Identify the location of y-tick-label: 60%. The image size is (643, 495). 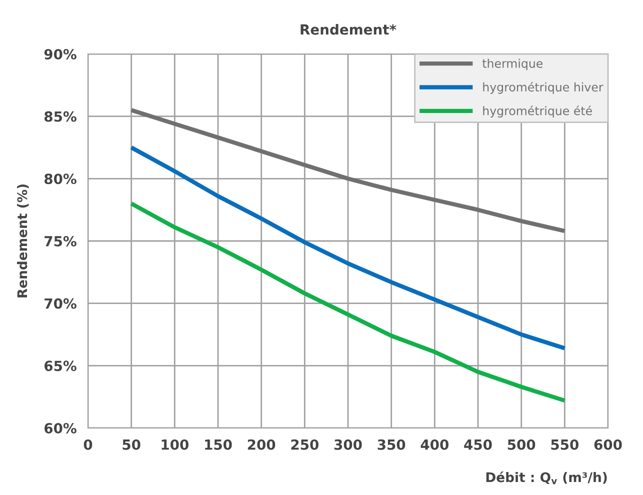
(60, 428).